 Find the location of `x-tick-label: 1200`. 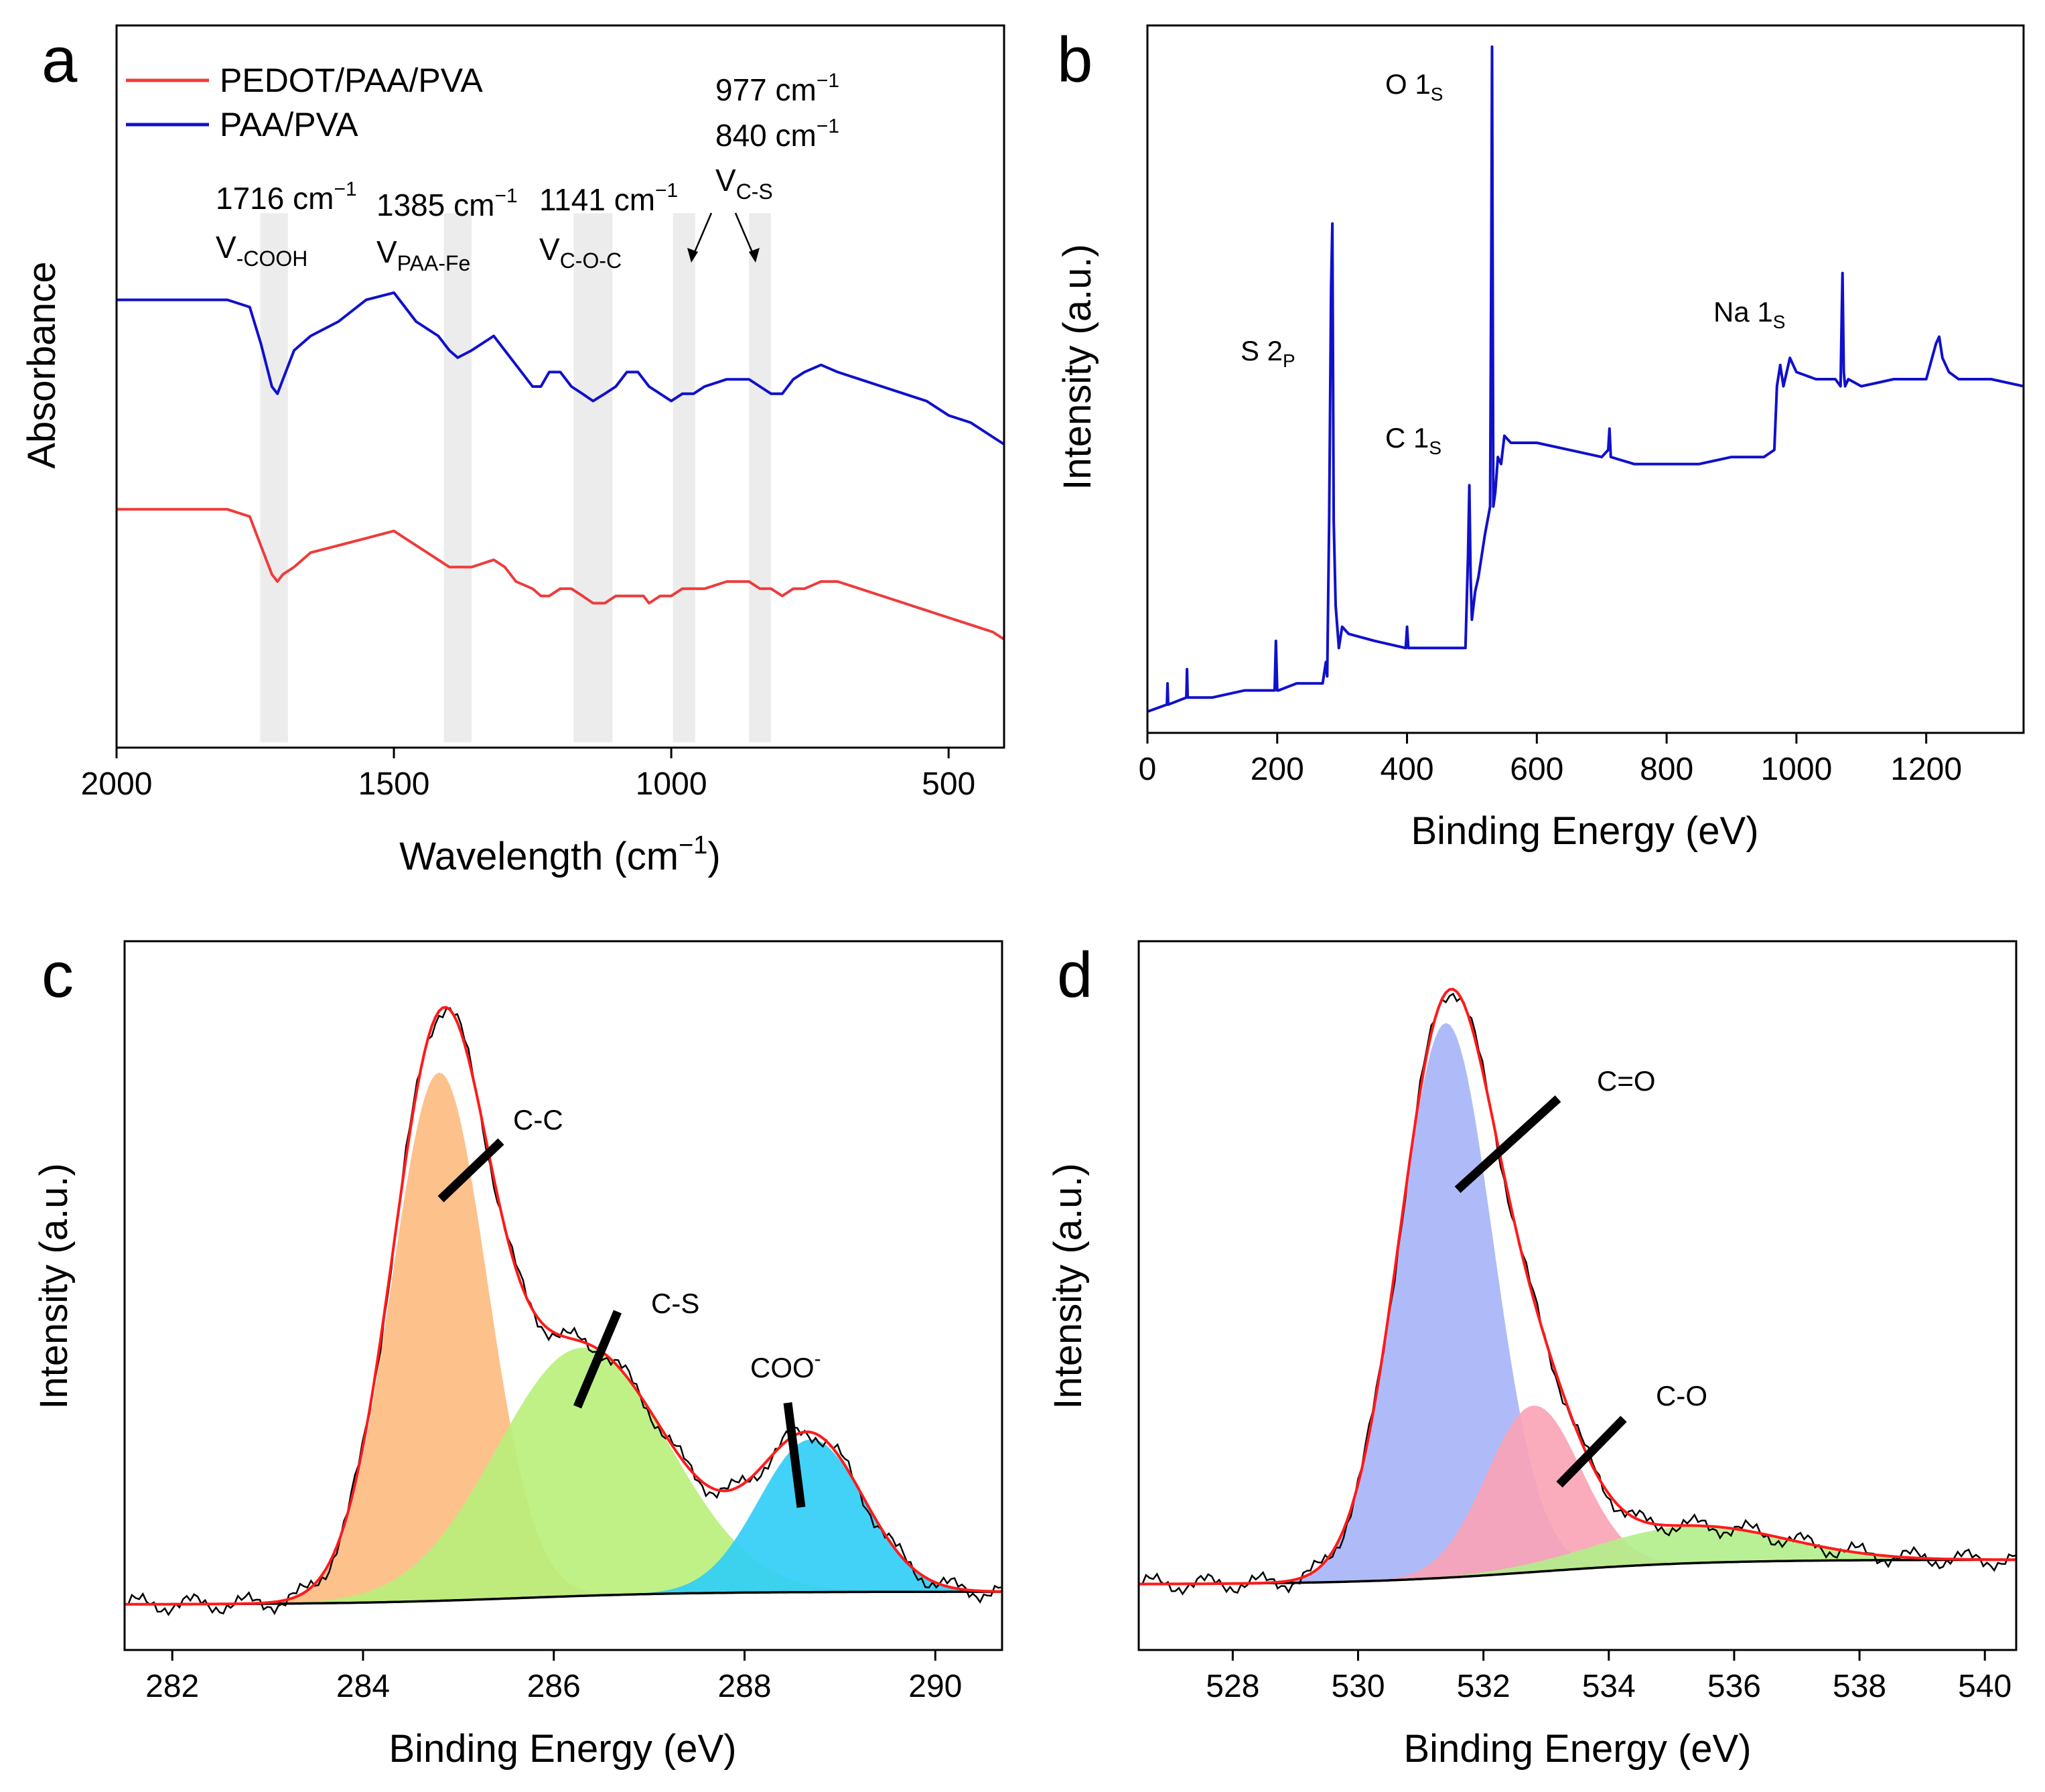

x-tick-label: 1200 is located at coordinates (1926, 770).